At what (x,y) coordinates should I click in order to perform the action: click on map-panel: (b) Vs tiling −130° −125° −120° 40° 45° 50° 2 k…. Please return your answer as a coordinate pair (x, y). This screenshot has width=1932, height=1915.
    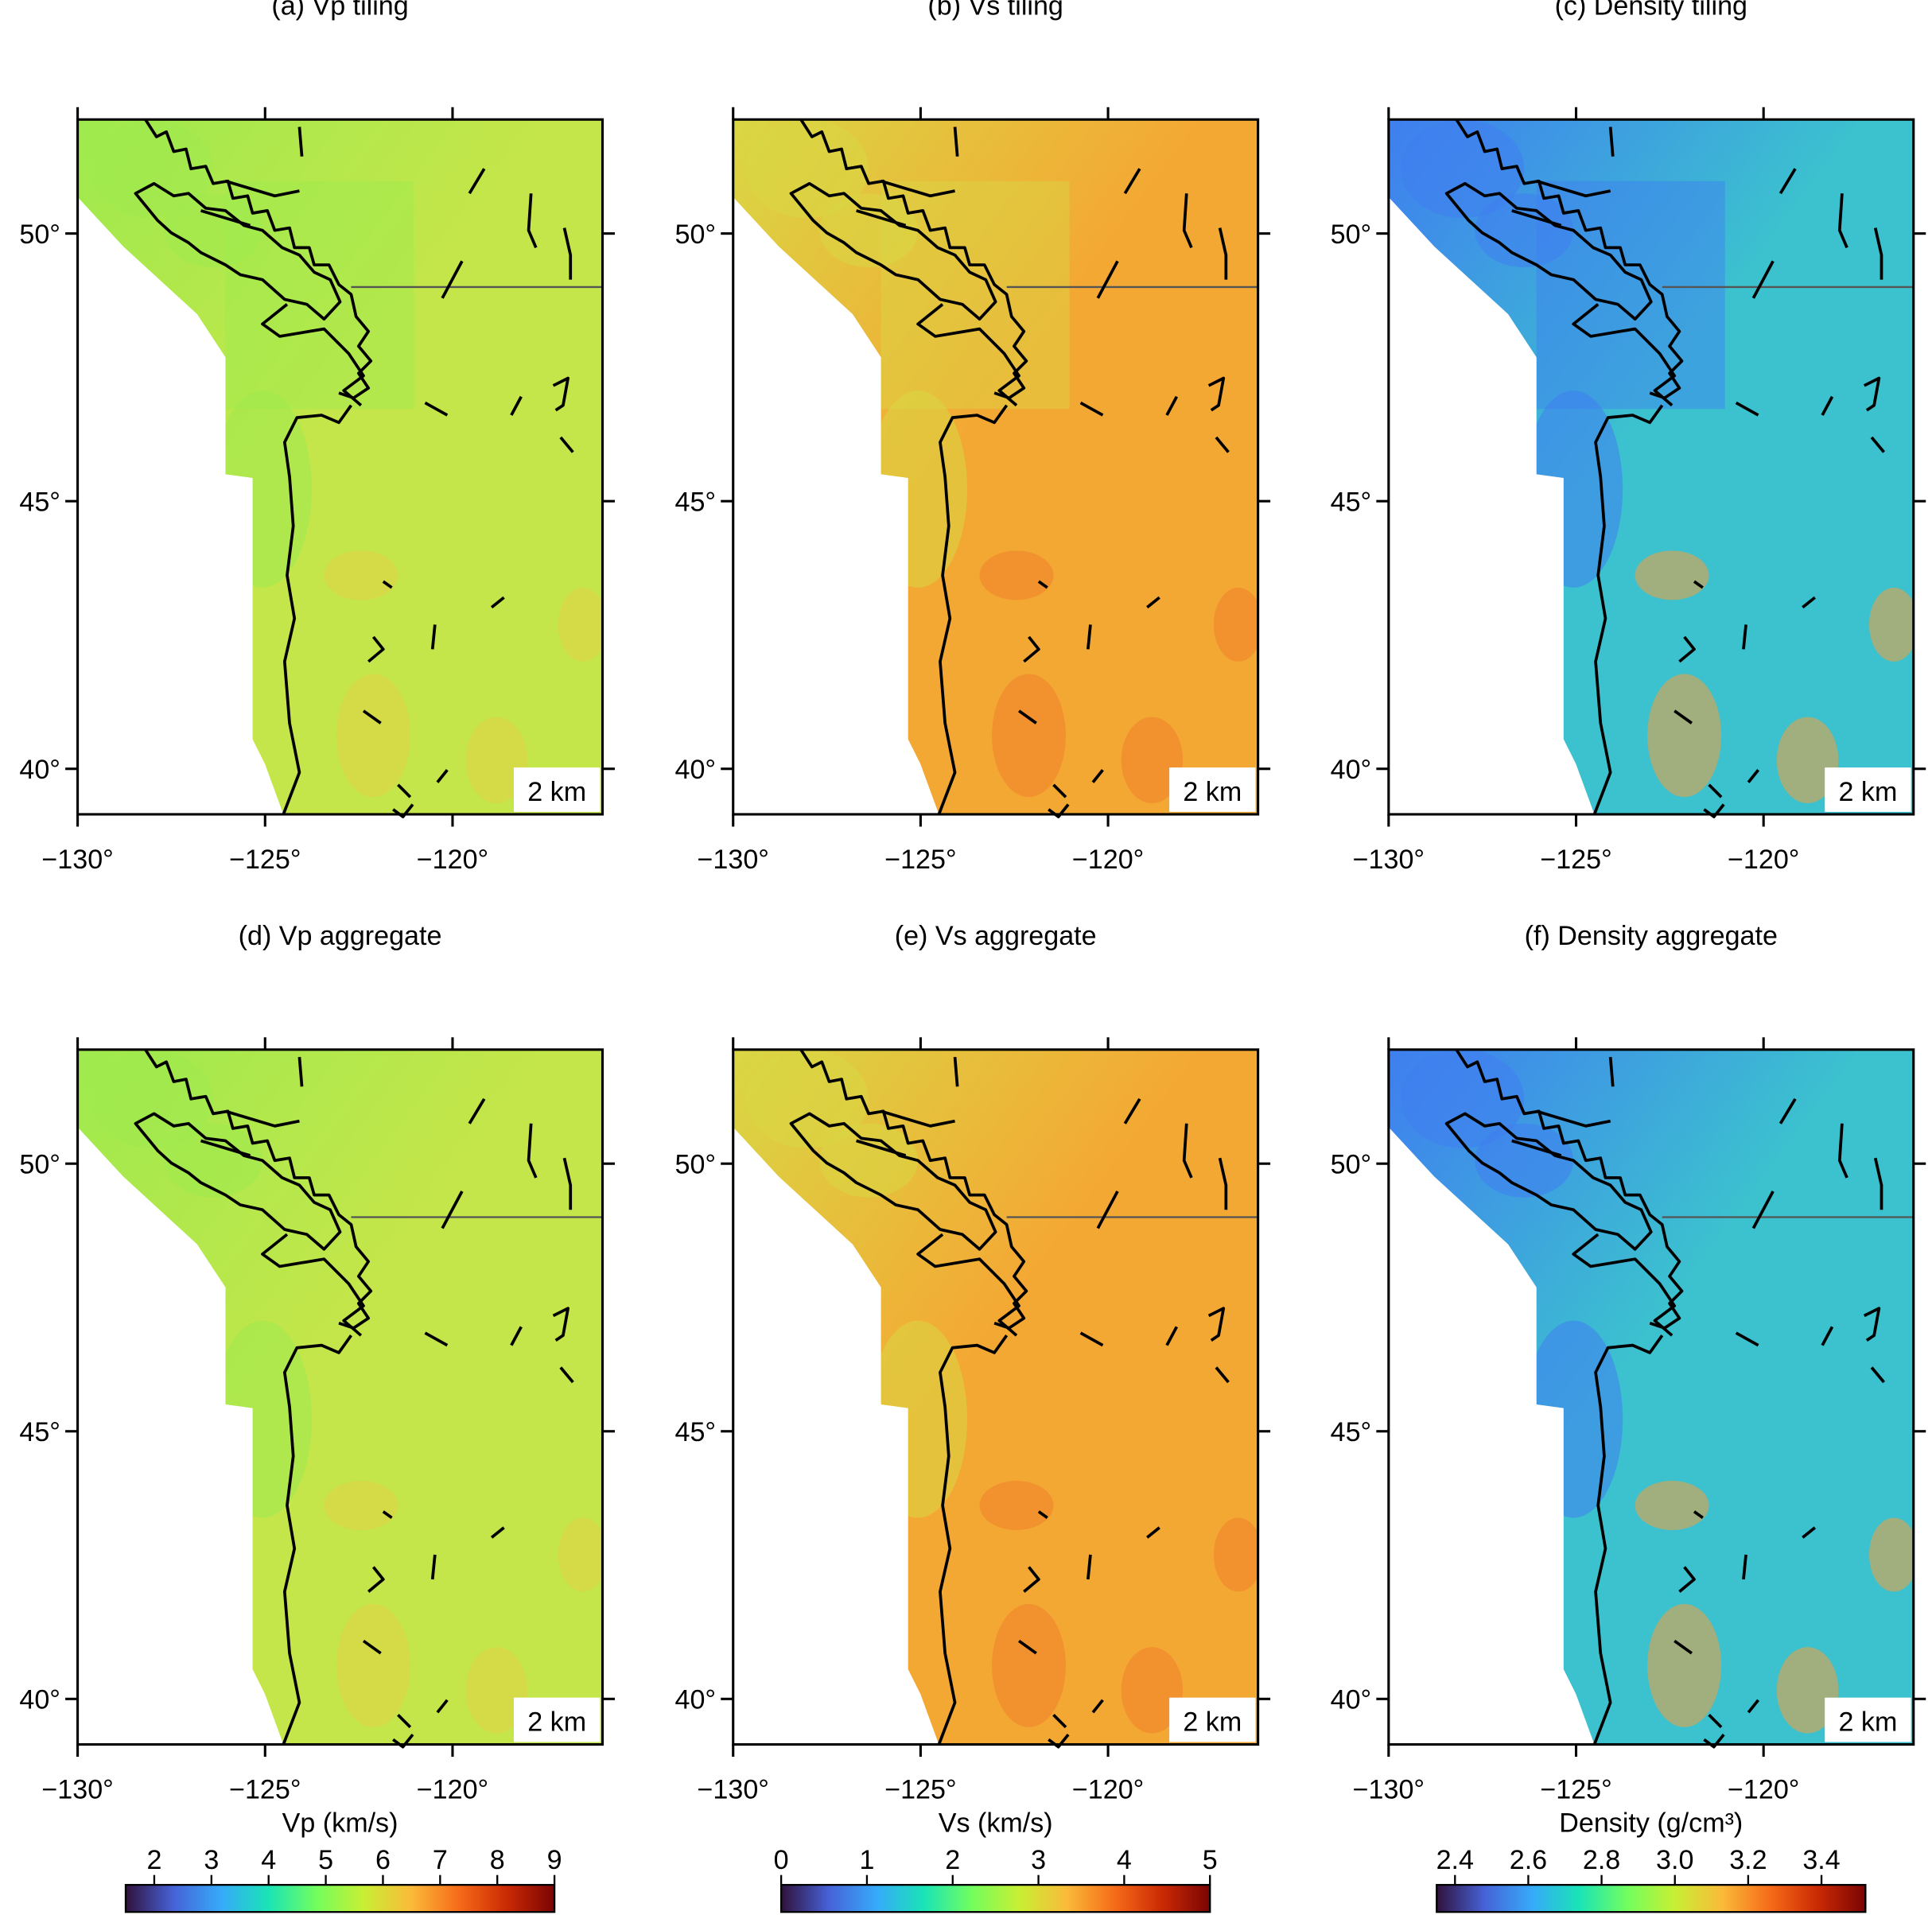
    Looking at the image, I should click on (972, 437).